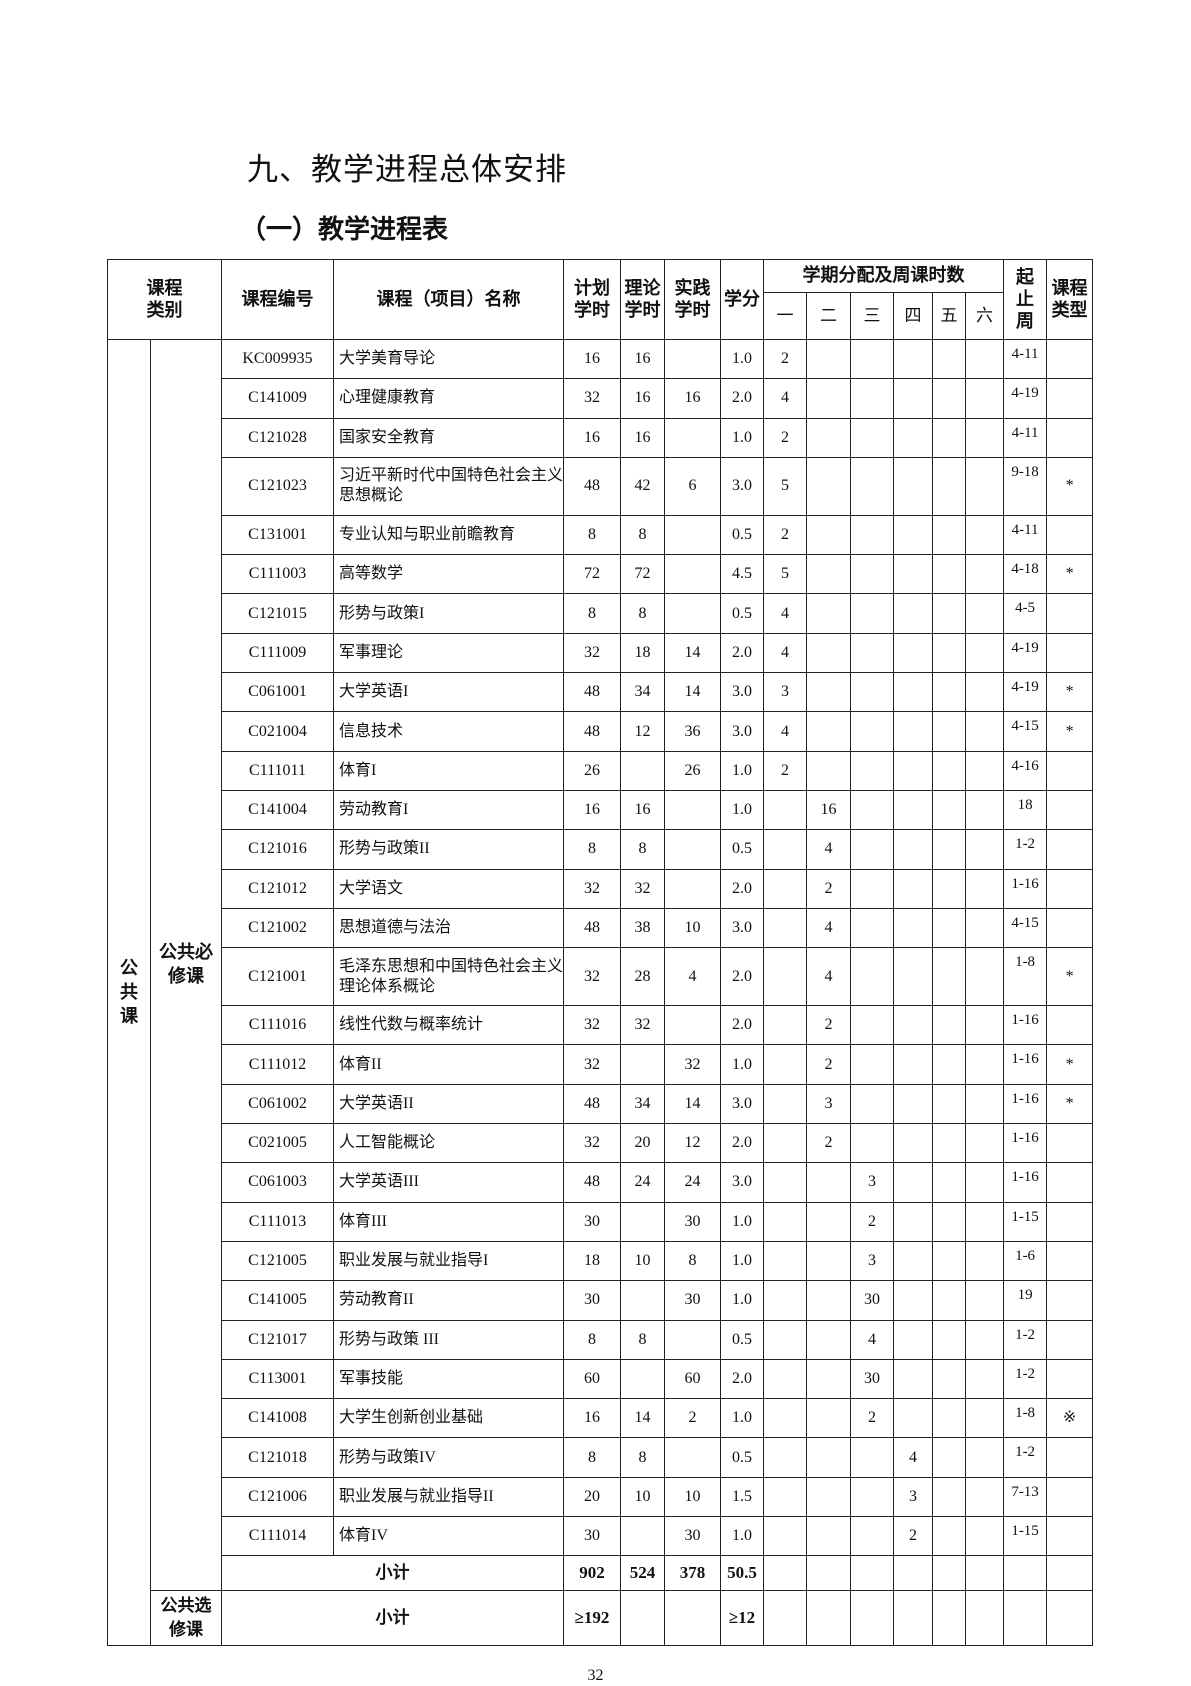  What do you see at coordinates (448, 1379) in the screenshot?
I see `course-name: 军事技能` at bounding box center [448, 1379].